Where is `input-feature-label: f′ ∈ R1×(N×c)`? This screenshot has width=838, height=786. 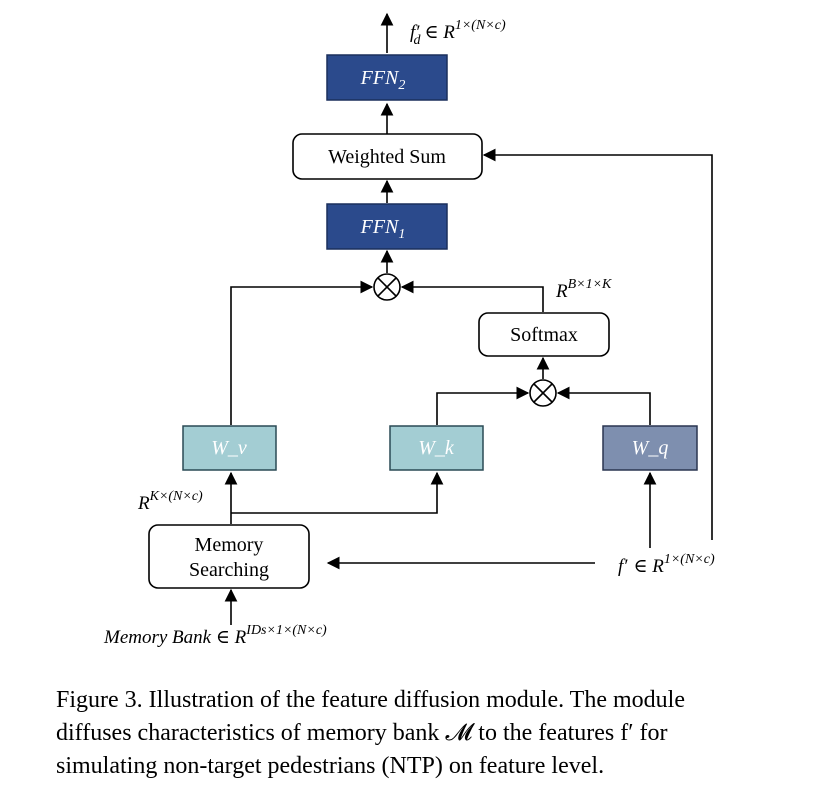
input-feature-label: f′ ∈ R1×(N×c) is located at coordinates (666, 564).